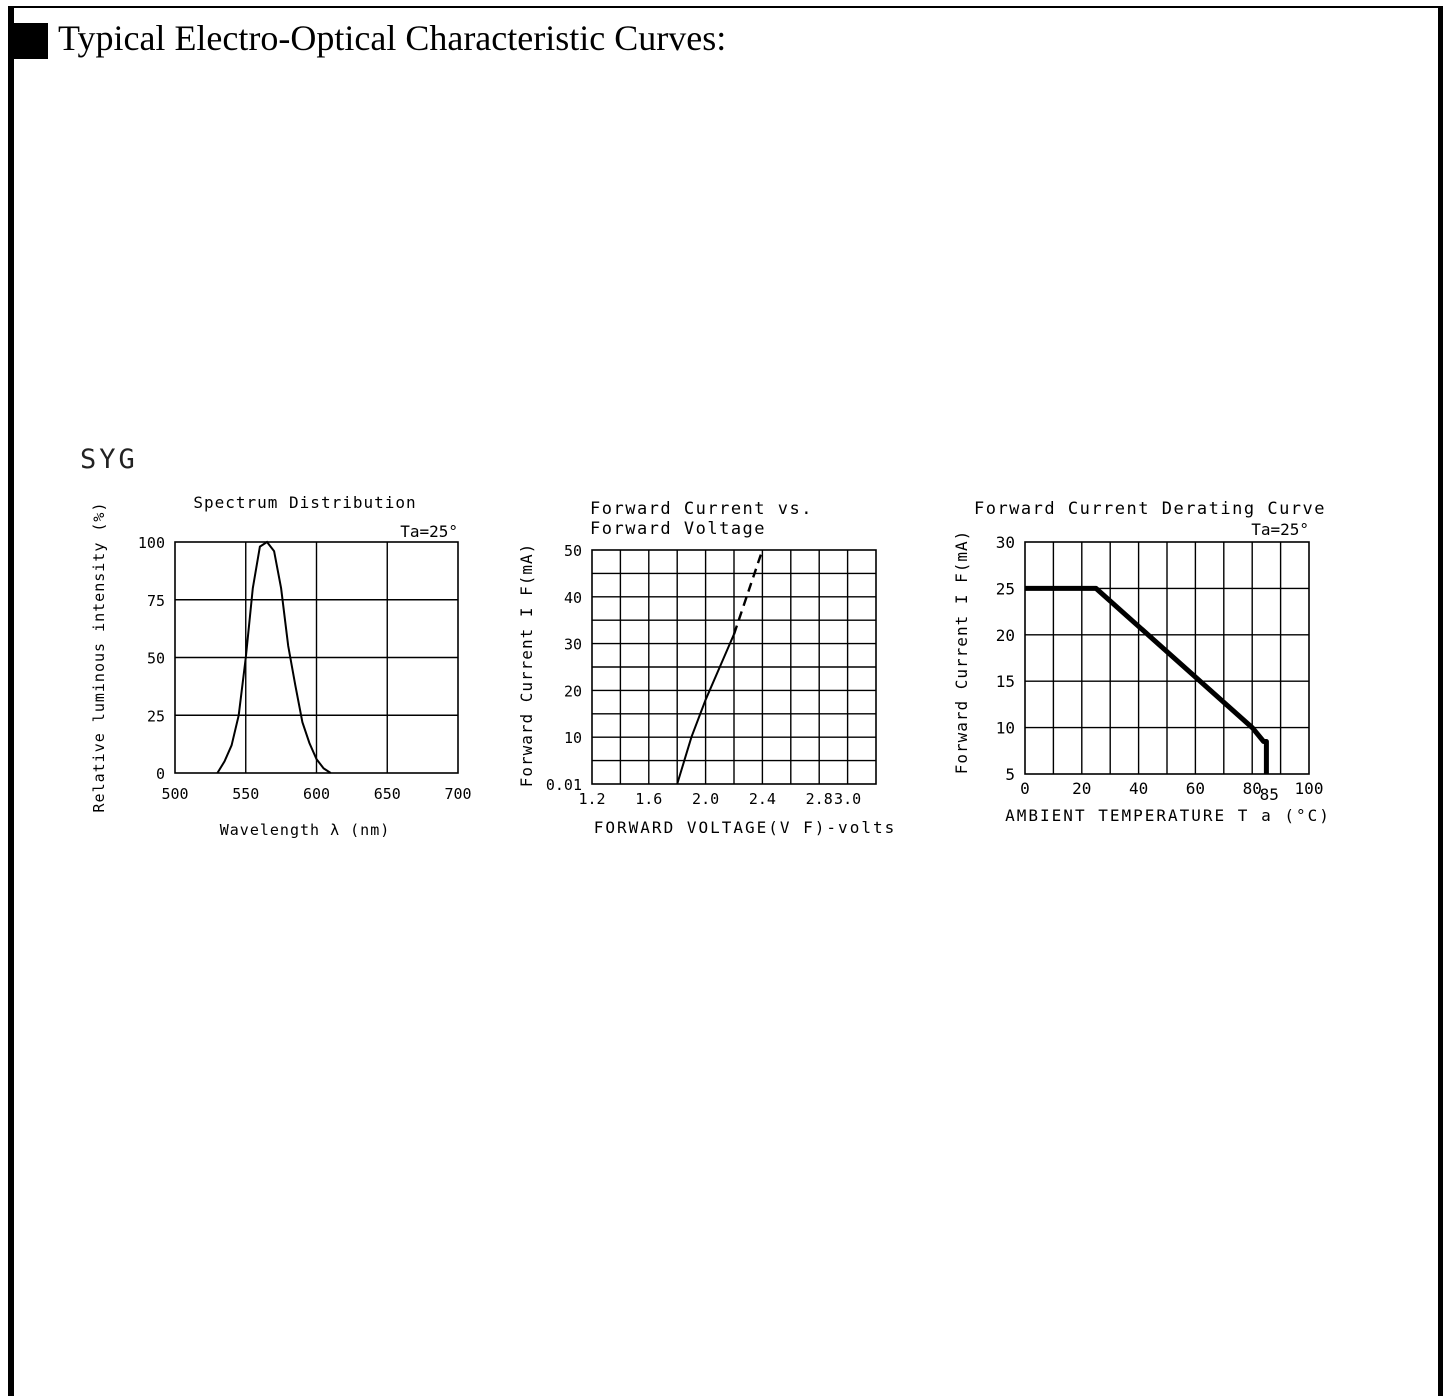 This screenshot has height=1398, width=1445. Describe the element at coordinates (678, 529) in the screenshot. I see `chart-title-line2: Forward Voltage` at that location.